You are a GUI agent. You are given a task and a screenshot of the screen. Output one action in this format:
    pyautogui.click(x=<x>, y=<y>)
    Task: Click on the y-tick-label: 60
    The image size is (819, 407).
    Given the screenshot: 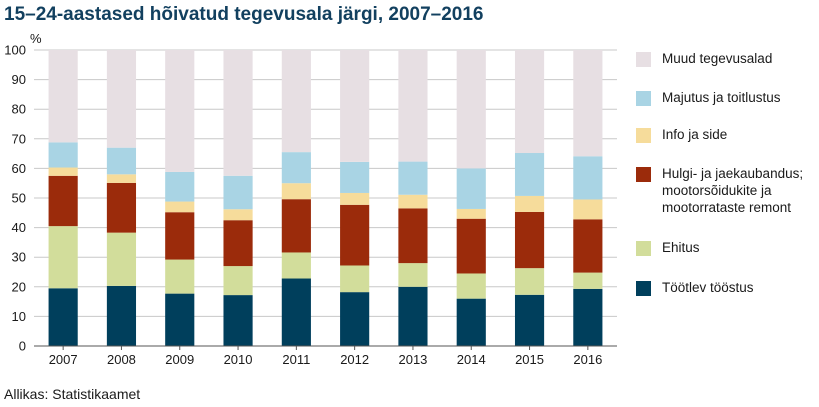 What is the action you would take?
    pyautogui.click(x=19, y=168)
    